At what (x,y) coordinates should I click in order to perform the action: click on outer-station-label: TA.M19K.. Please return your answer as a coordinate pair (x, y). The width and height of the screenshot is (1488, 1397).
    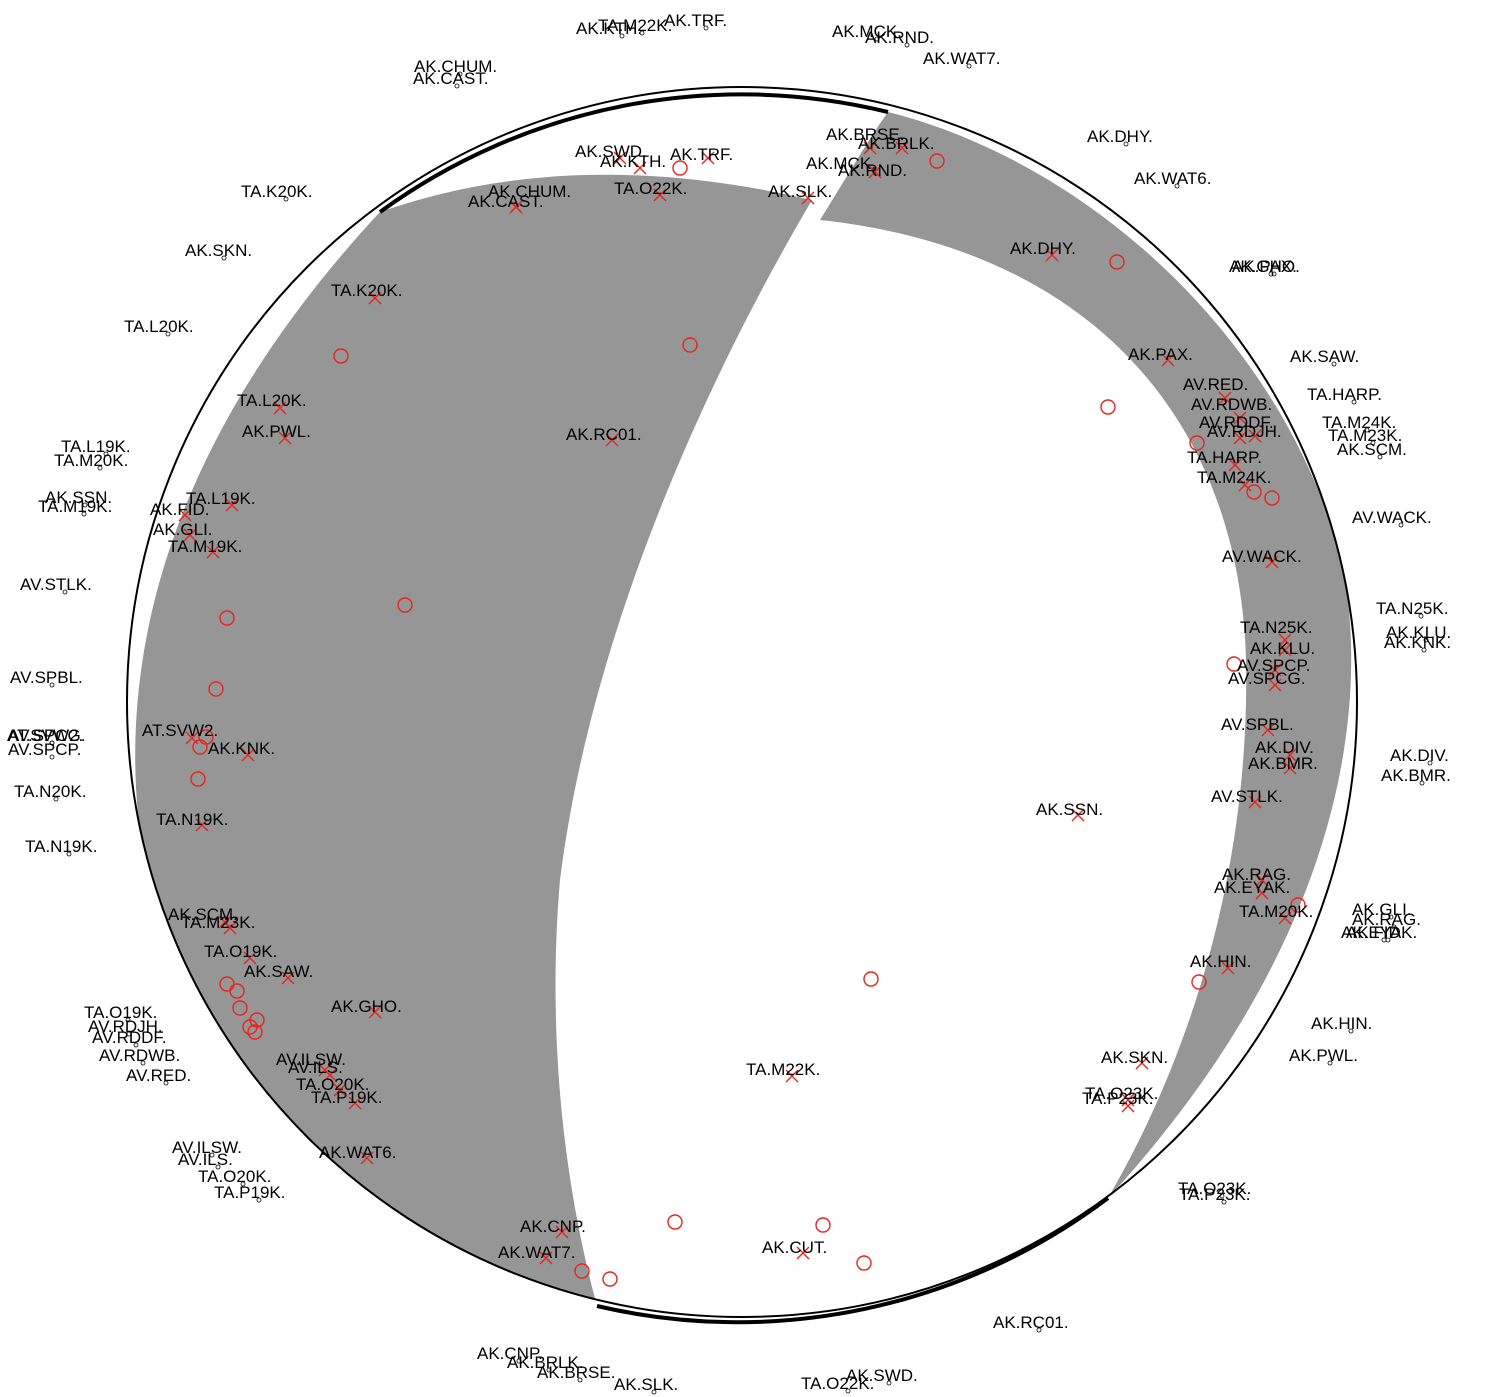
    Looking at the image, I should click on (75, 506).